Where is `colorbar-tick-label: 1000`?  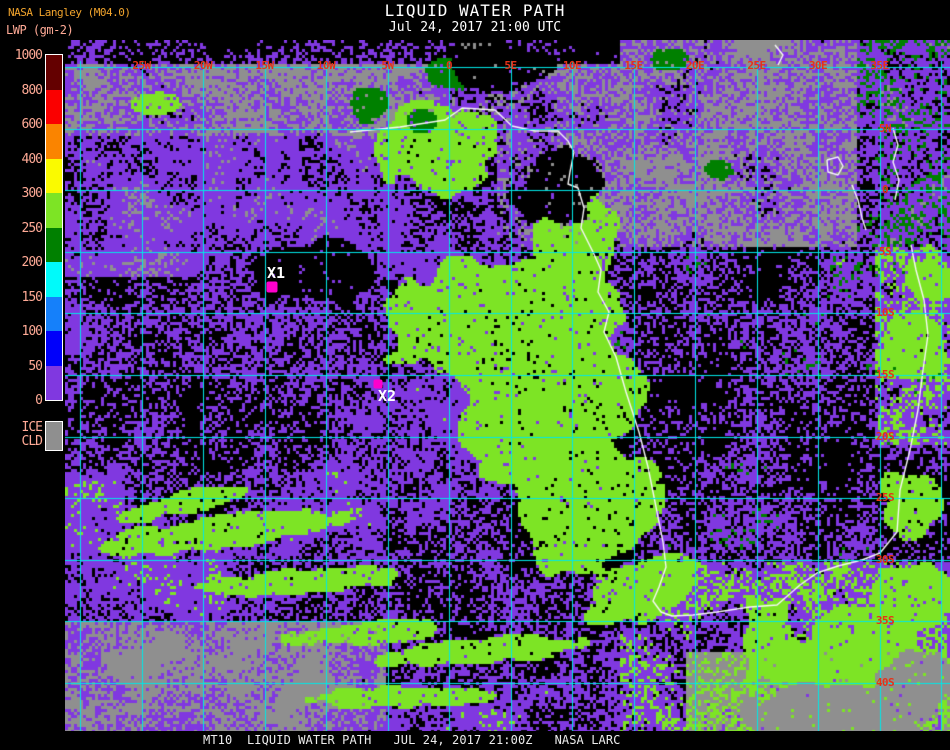 colorbar-tick-label: 1000 is located at coordinates (28, 55).